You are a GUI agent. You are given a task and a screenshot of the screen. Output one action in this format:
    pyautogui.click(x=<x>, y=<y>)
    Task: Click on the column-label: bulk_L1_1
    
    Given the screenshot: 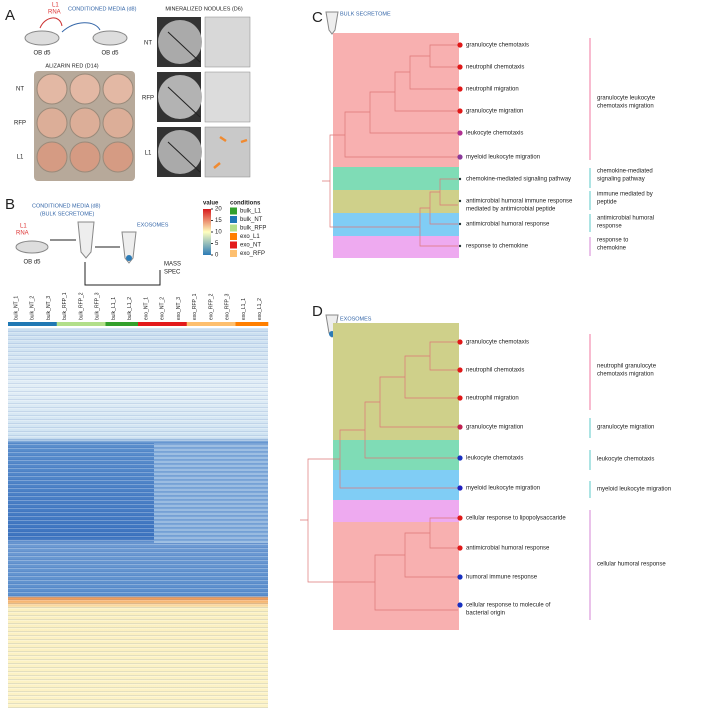 What is the action you would take?
    pyautogui.click(x=114, y=308)
    